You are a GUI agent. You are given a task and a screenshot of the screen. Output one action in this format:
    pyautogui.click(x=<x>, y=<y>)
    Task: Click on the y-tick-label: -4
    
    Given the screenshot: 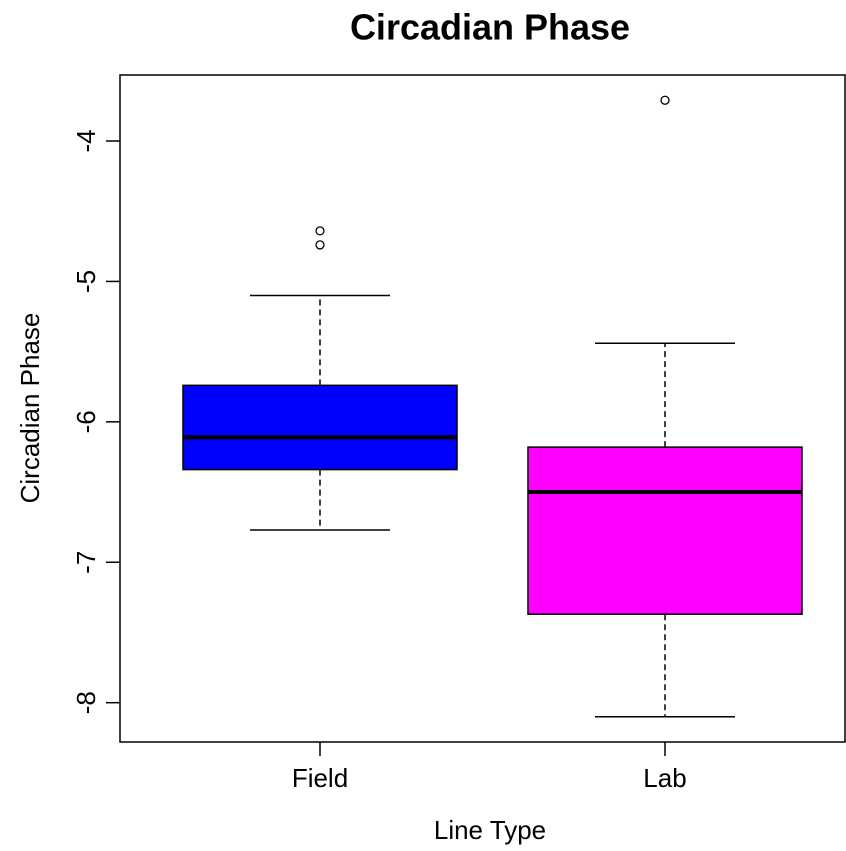 What is the action you would take?
    pyautogui.click(x=86, y=140)
    